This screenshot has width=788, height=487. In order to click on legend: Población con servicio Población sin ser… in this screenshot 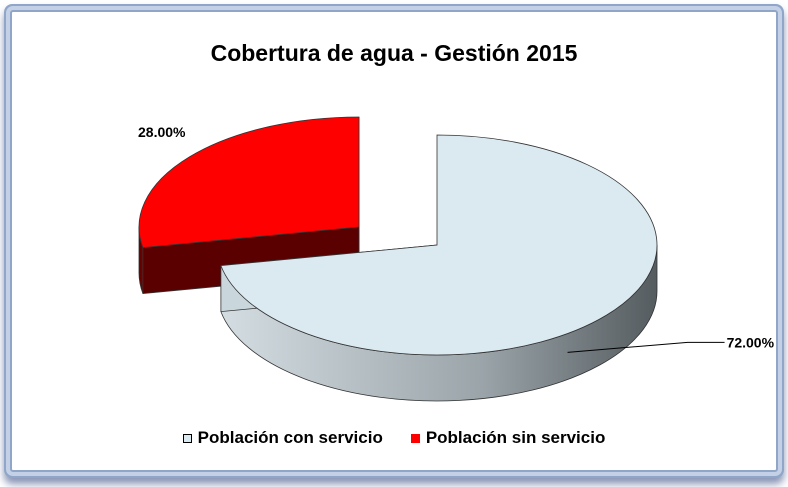, I will do `click(394, 438)`.